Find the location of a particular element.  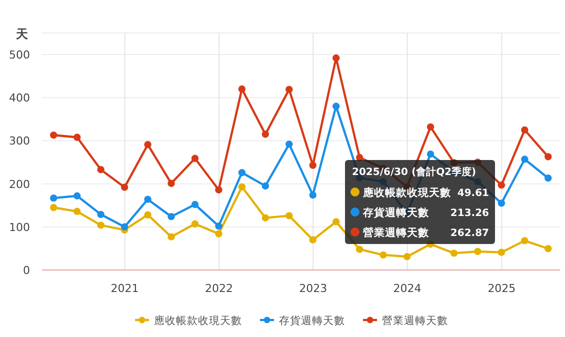

y-tick-label: 0 is located at coordinates (26, 270).